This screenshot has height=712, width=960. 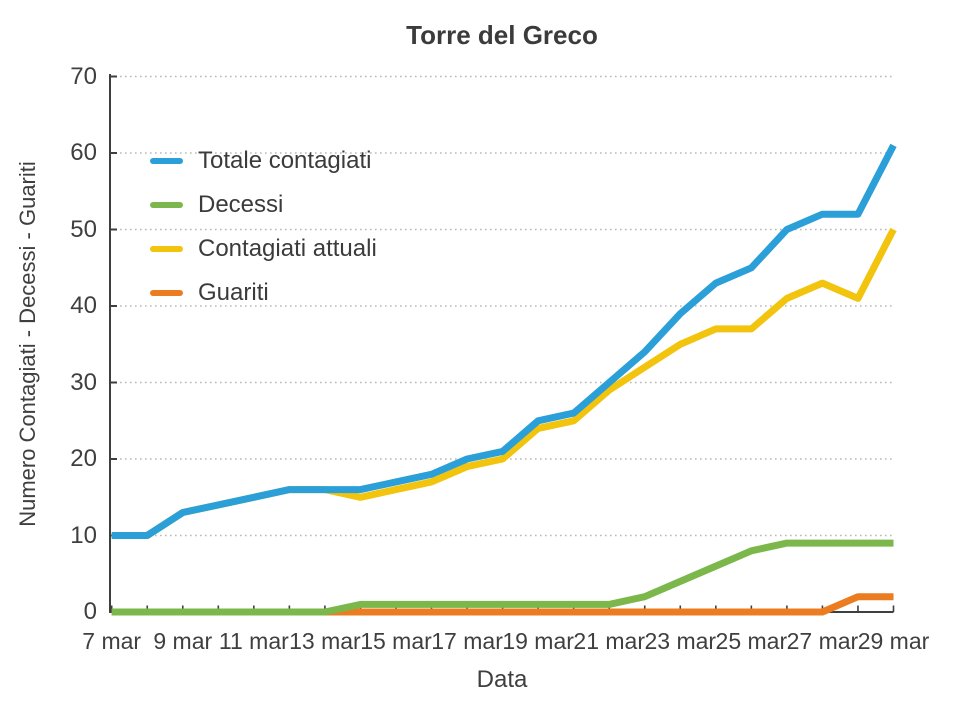 I want to click on x-tick-label-13-mar: 13 mar, so click(x=325, y=641).